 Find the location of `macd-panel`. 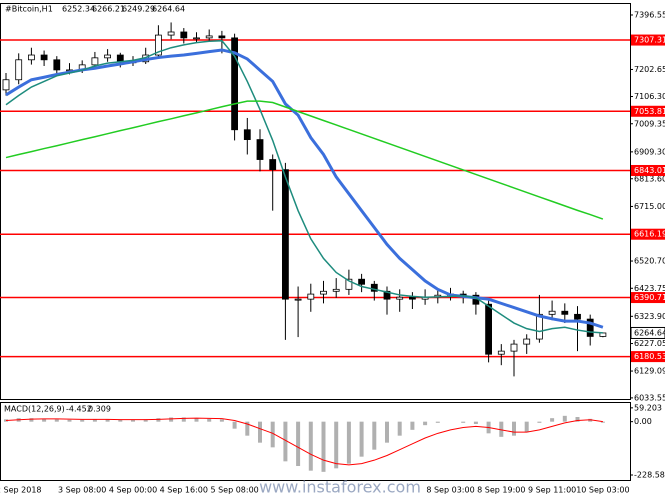

macd-panel is located at coordinates (315, 441).